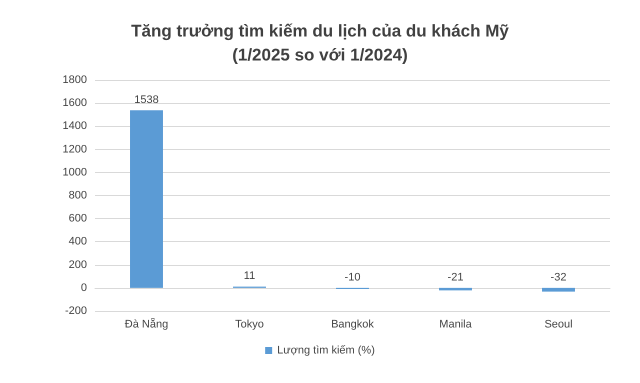 This screenshot has width=640, height=383. I want to click on data-label: -10, so click(352, 277).